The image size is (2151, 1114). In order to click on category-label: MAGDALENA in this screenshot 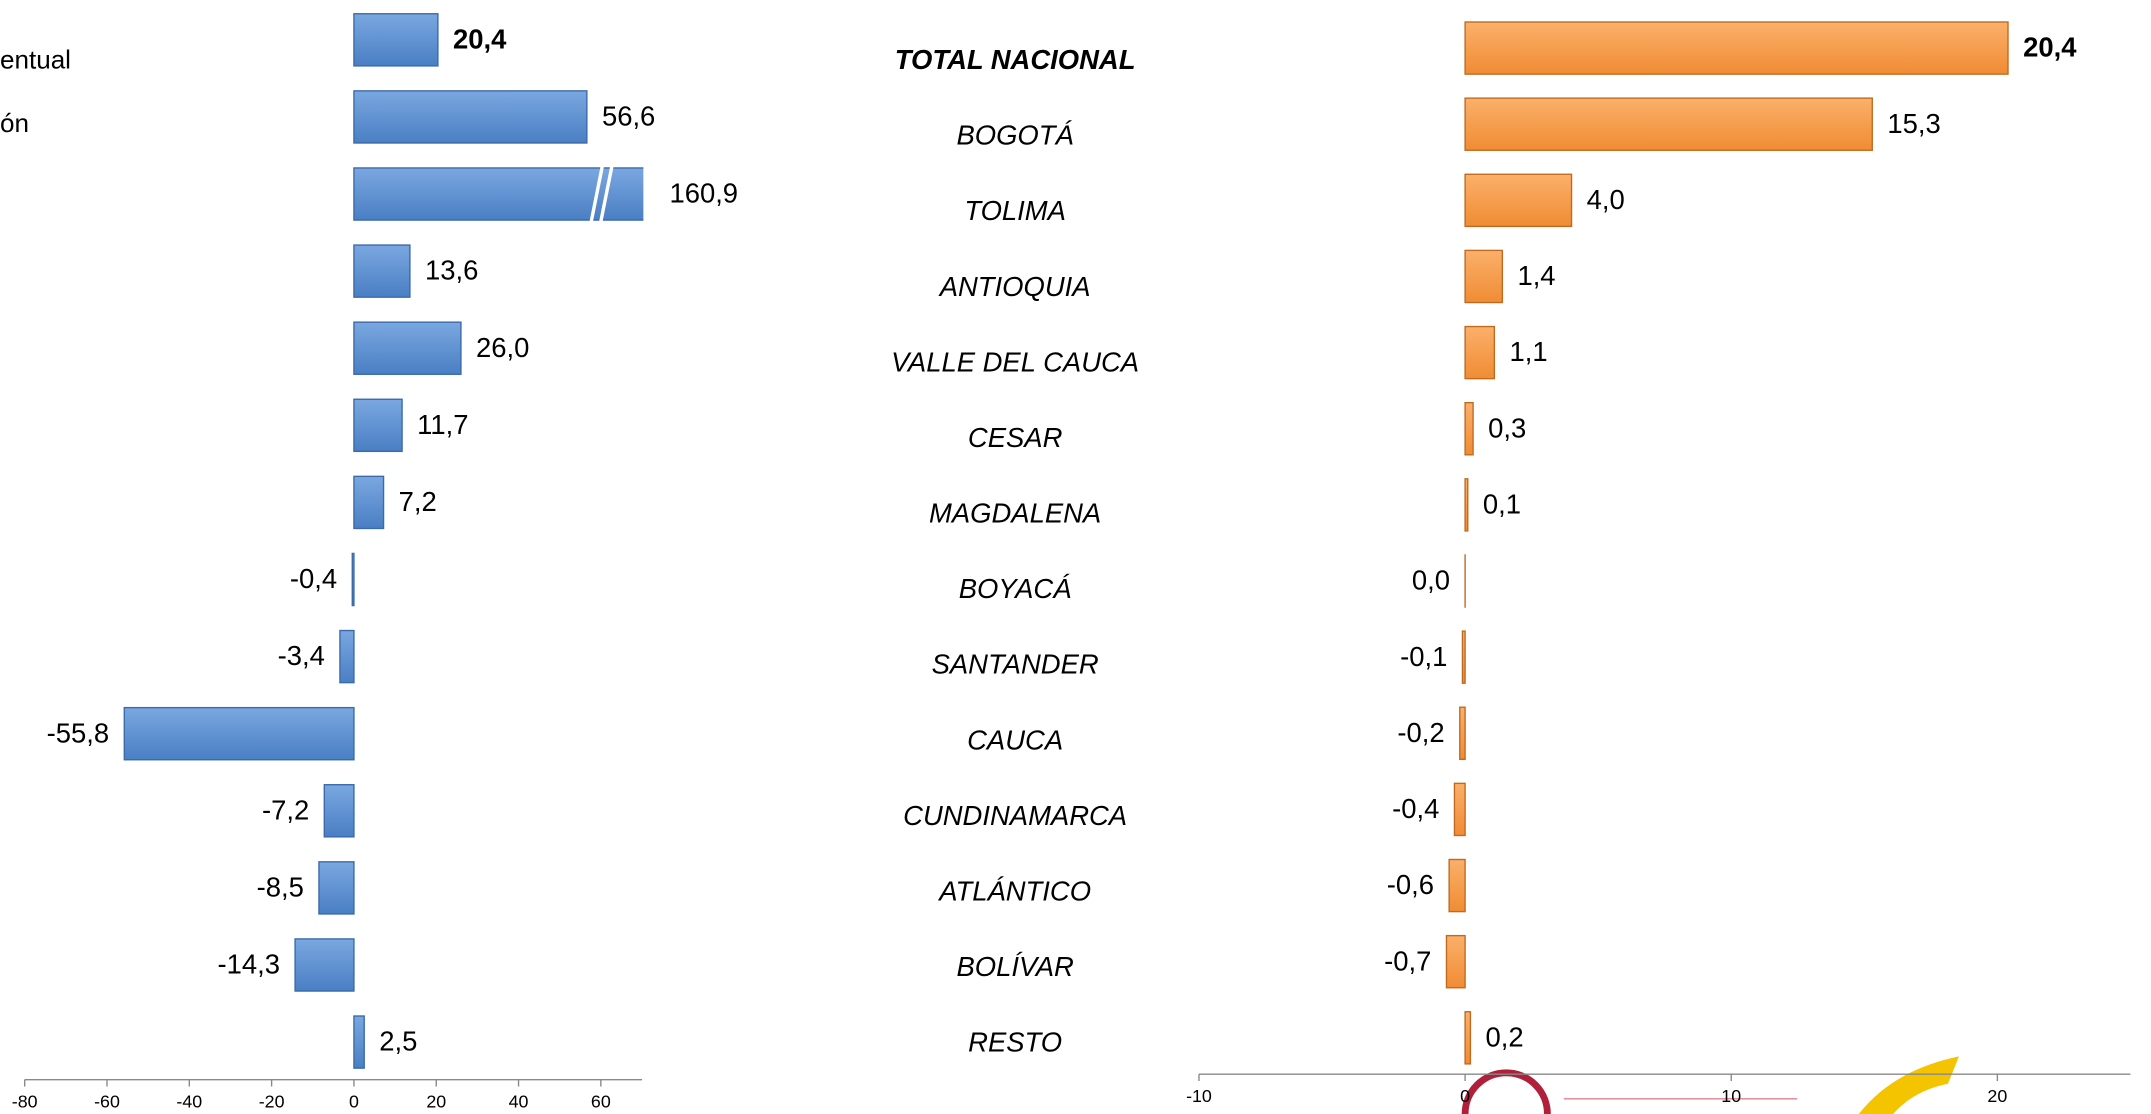, I will do `click(1015, 513)`.